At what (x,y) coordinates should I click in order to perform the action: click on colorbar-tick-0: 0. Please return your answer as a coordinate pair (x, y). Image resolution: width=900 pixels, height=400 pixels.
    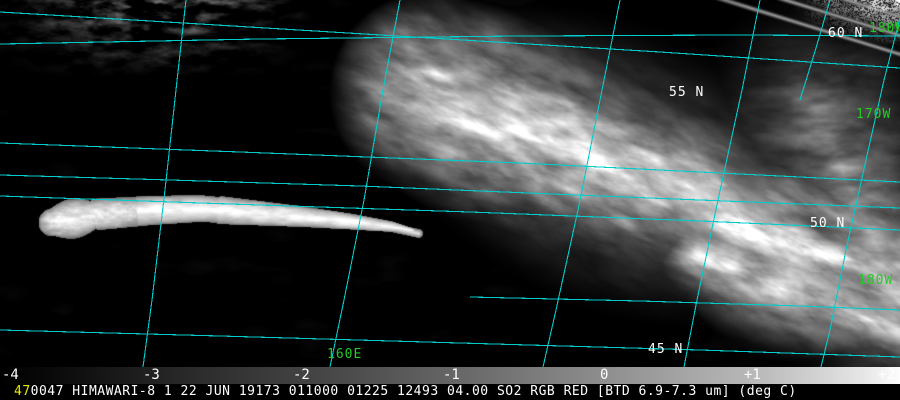
    Looking at the image, I should click on (604, 375).